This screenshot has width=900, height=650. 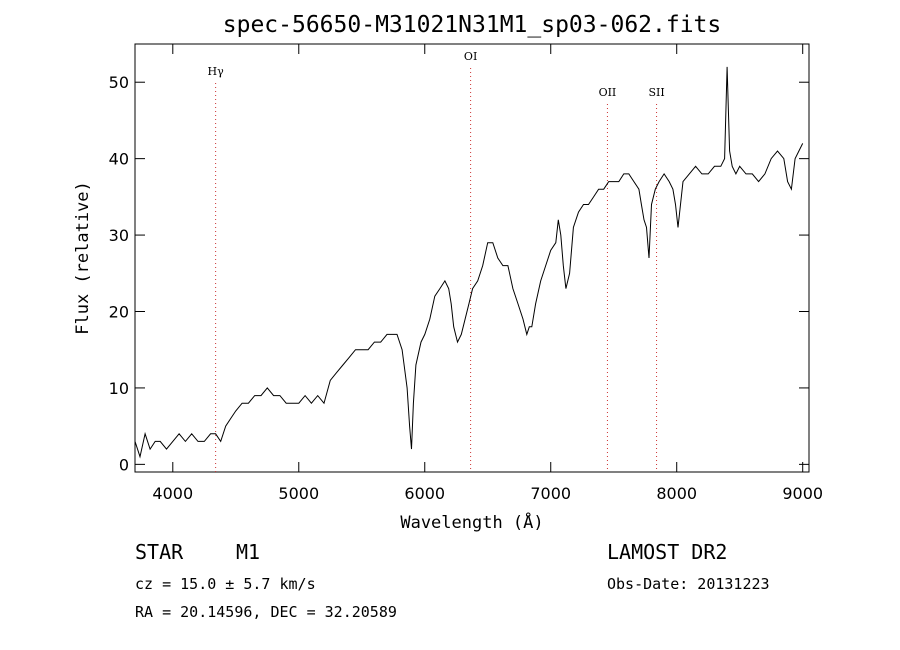 What do you see at coordinates (124, 464) in the screenshot?
I see `y-tick-label: 0` at bounding box center [124, 464].